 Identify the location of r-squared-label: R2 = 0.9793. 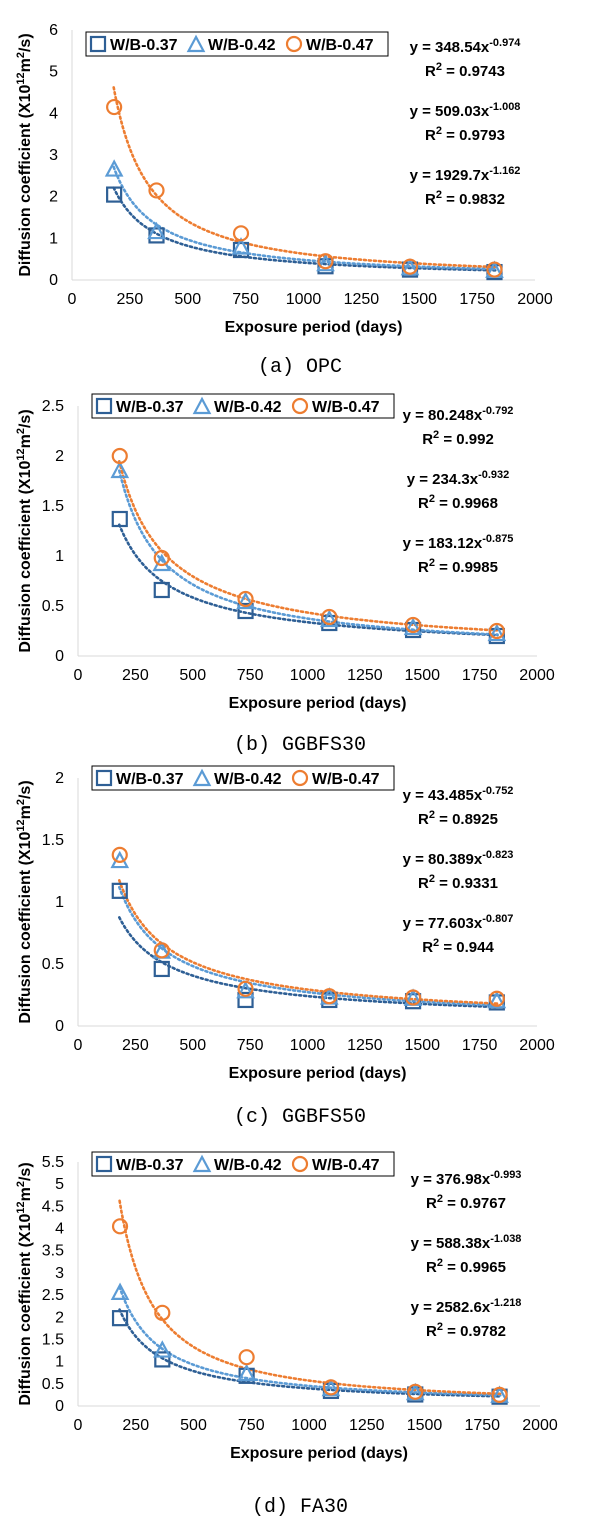
(465, 134).